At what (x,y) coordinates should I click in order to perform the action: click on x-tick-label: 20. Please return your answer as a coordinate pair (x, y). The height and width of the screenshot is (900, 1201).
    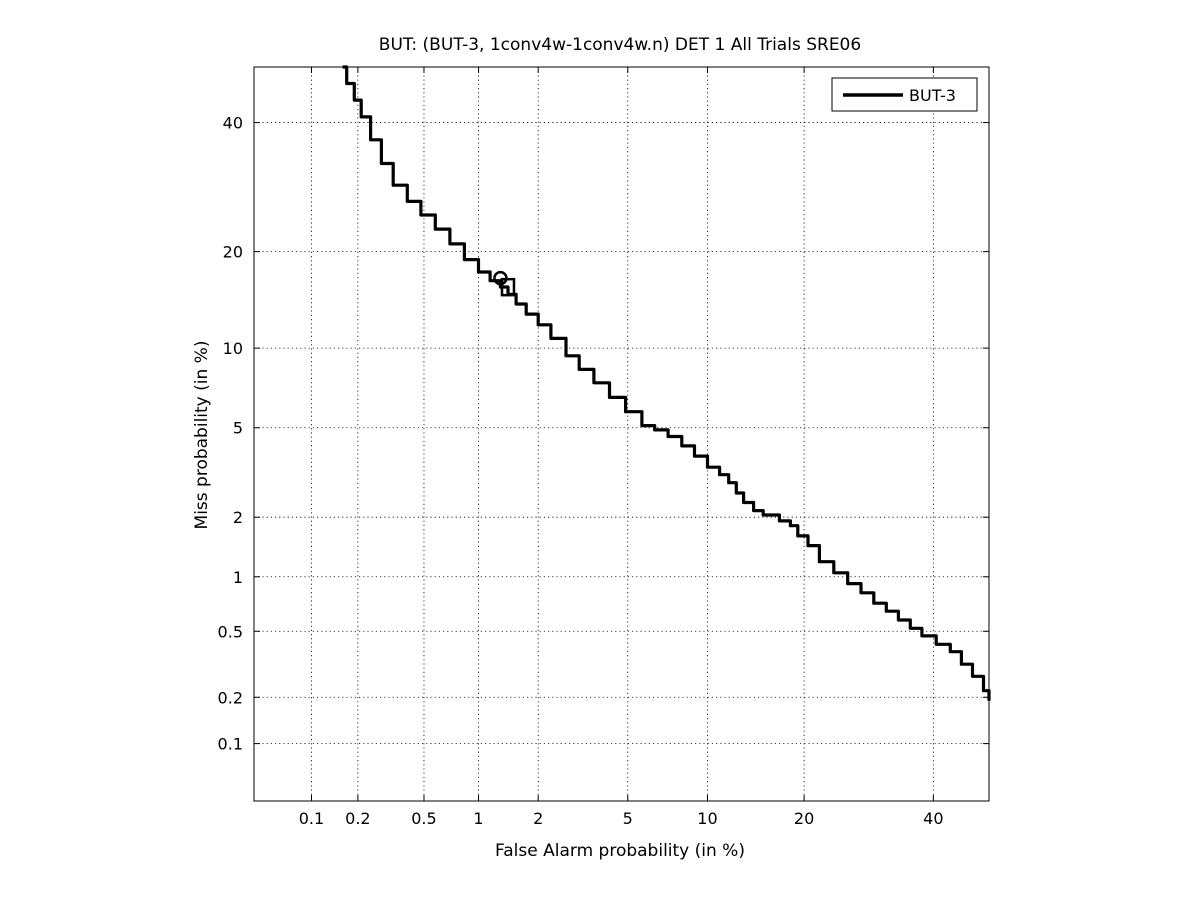
    Looking at the image, I should click on (804, 818).